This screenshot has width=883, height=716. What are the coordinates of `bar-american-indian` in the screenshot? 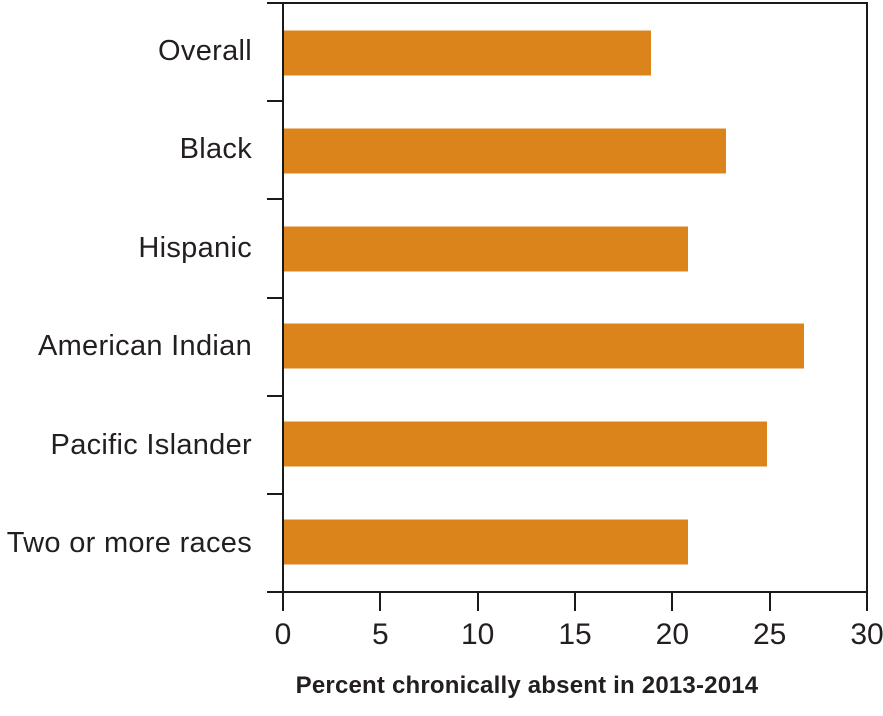 It's located at (544, 346).